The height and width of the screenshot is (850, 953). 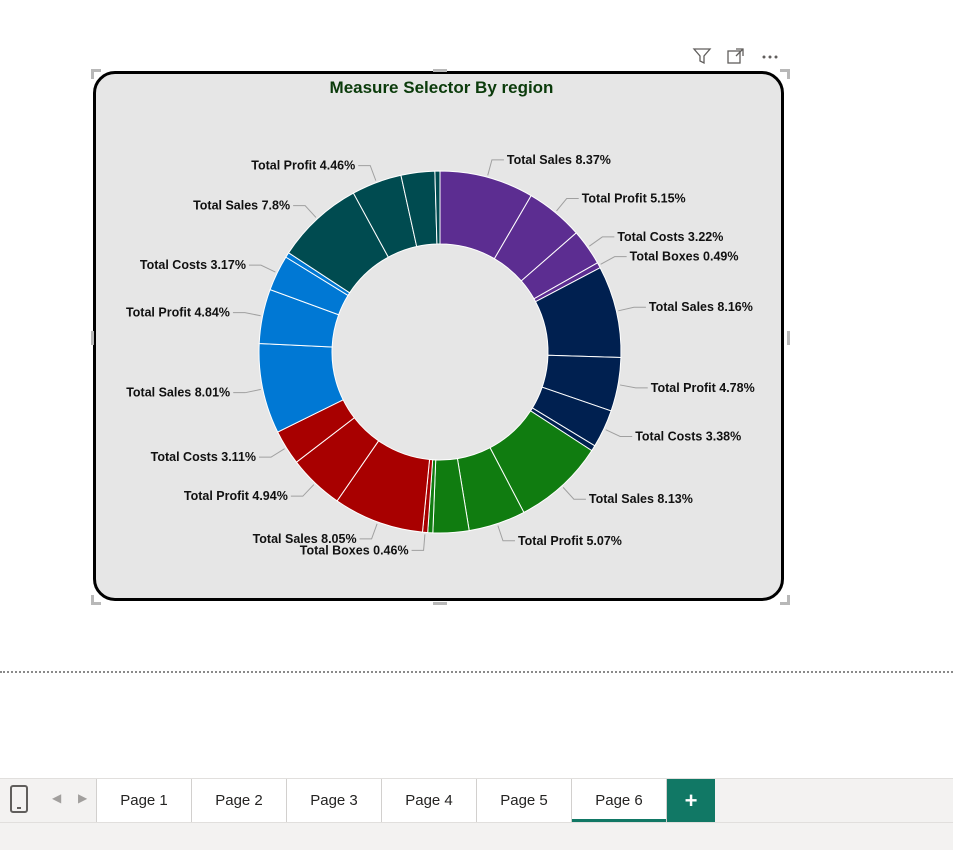 What do you see at coordinates (57, 798) in the screenshot?
I see `prev-page-arrow-icon: ◀` at bounding box center [57, 798].